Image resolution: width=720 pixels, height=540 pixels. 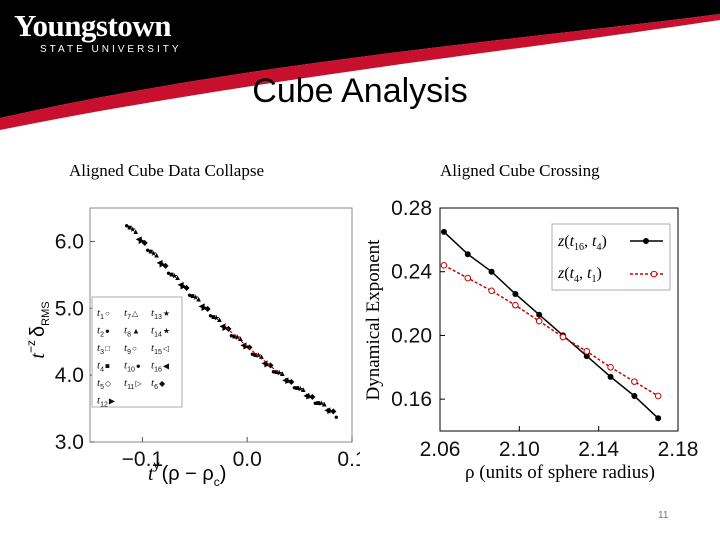 I want to click on right-x-tick-label: 2.10, so click(x=519, y=449).